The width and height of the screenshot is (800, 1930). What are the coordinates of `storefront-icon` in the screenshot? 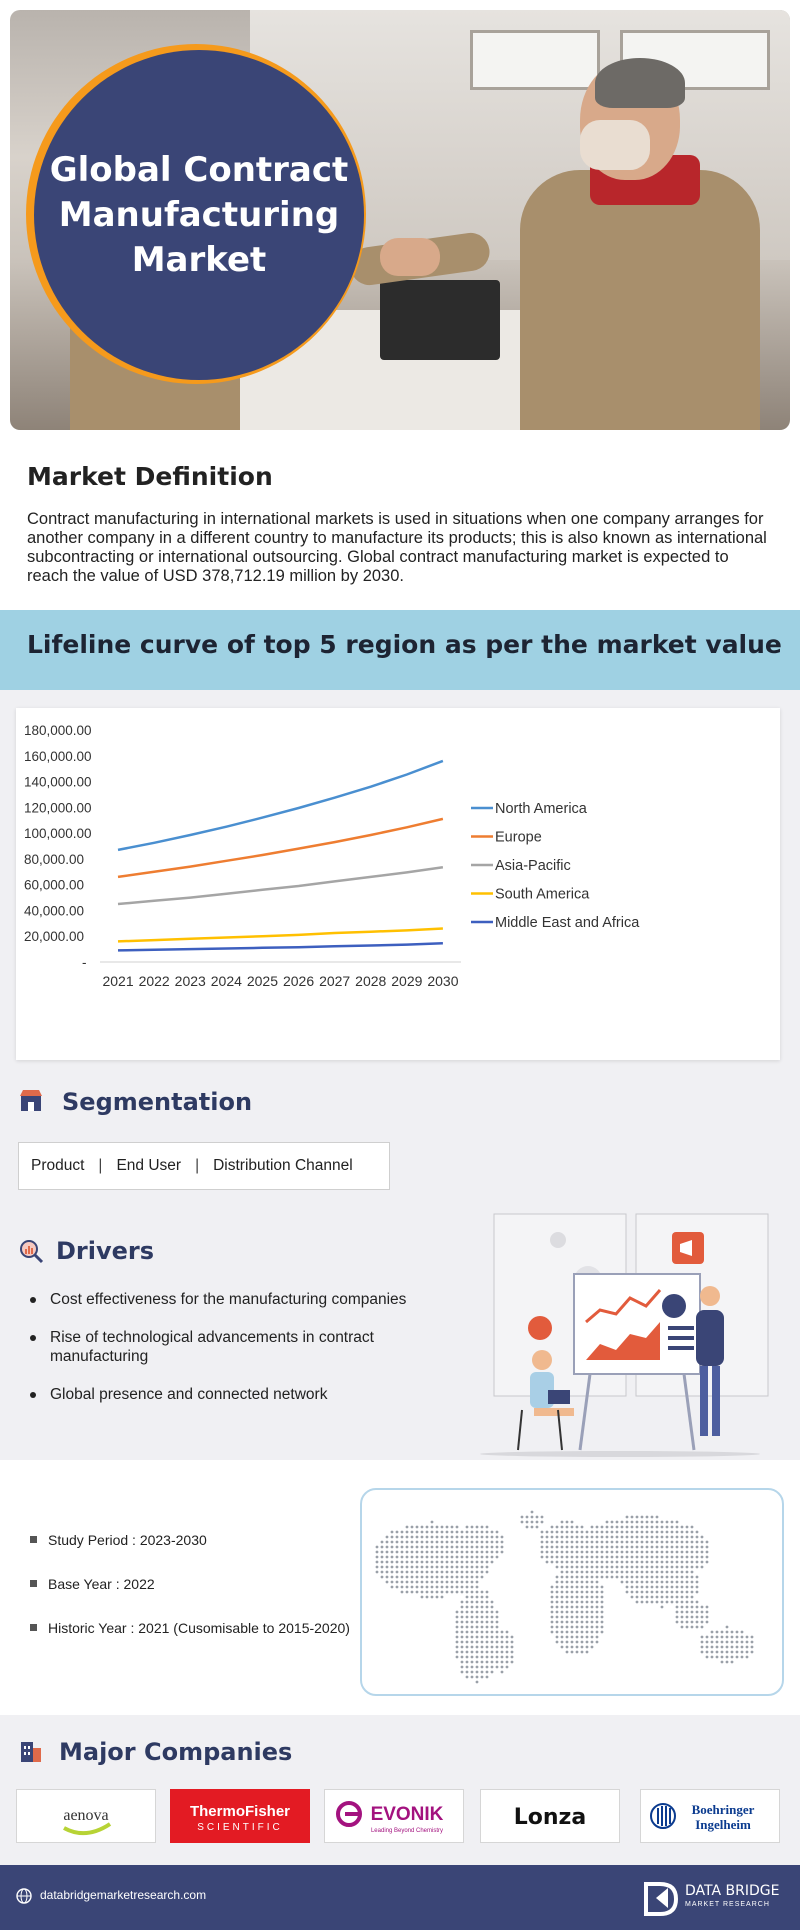 It's located at (31, 1100).